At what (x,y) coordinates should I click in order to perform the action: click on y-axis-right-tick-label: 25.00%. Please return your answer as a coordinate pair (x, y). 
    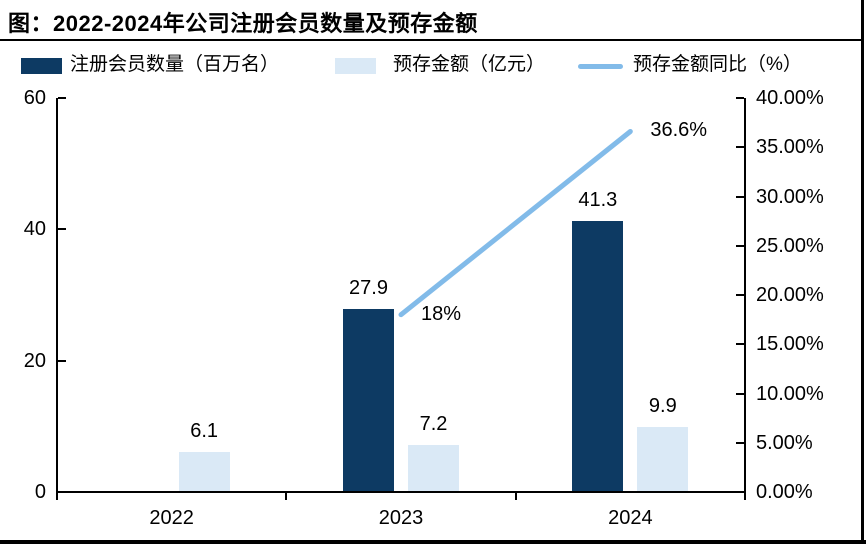
    Looking at the image, I should click on (790, 245).